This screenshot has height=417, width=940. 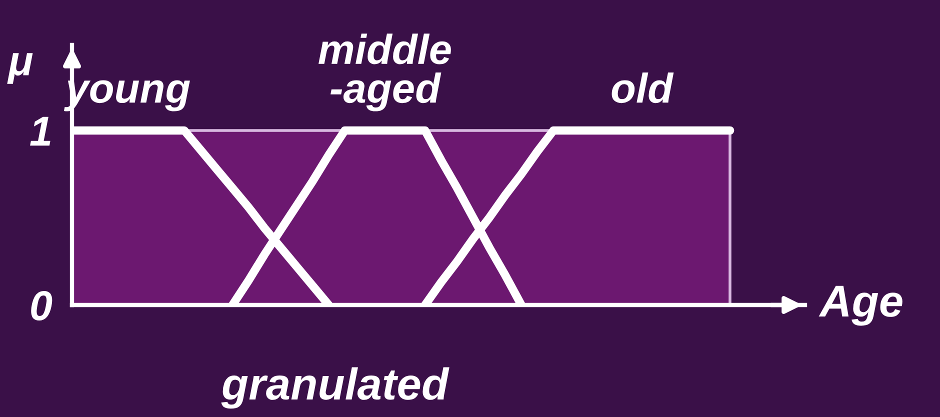 I want to click on series-label: old, so click(x=643, y=88).